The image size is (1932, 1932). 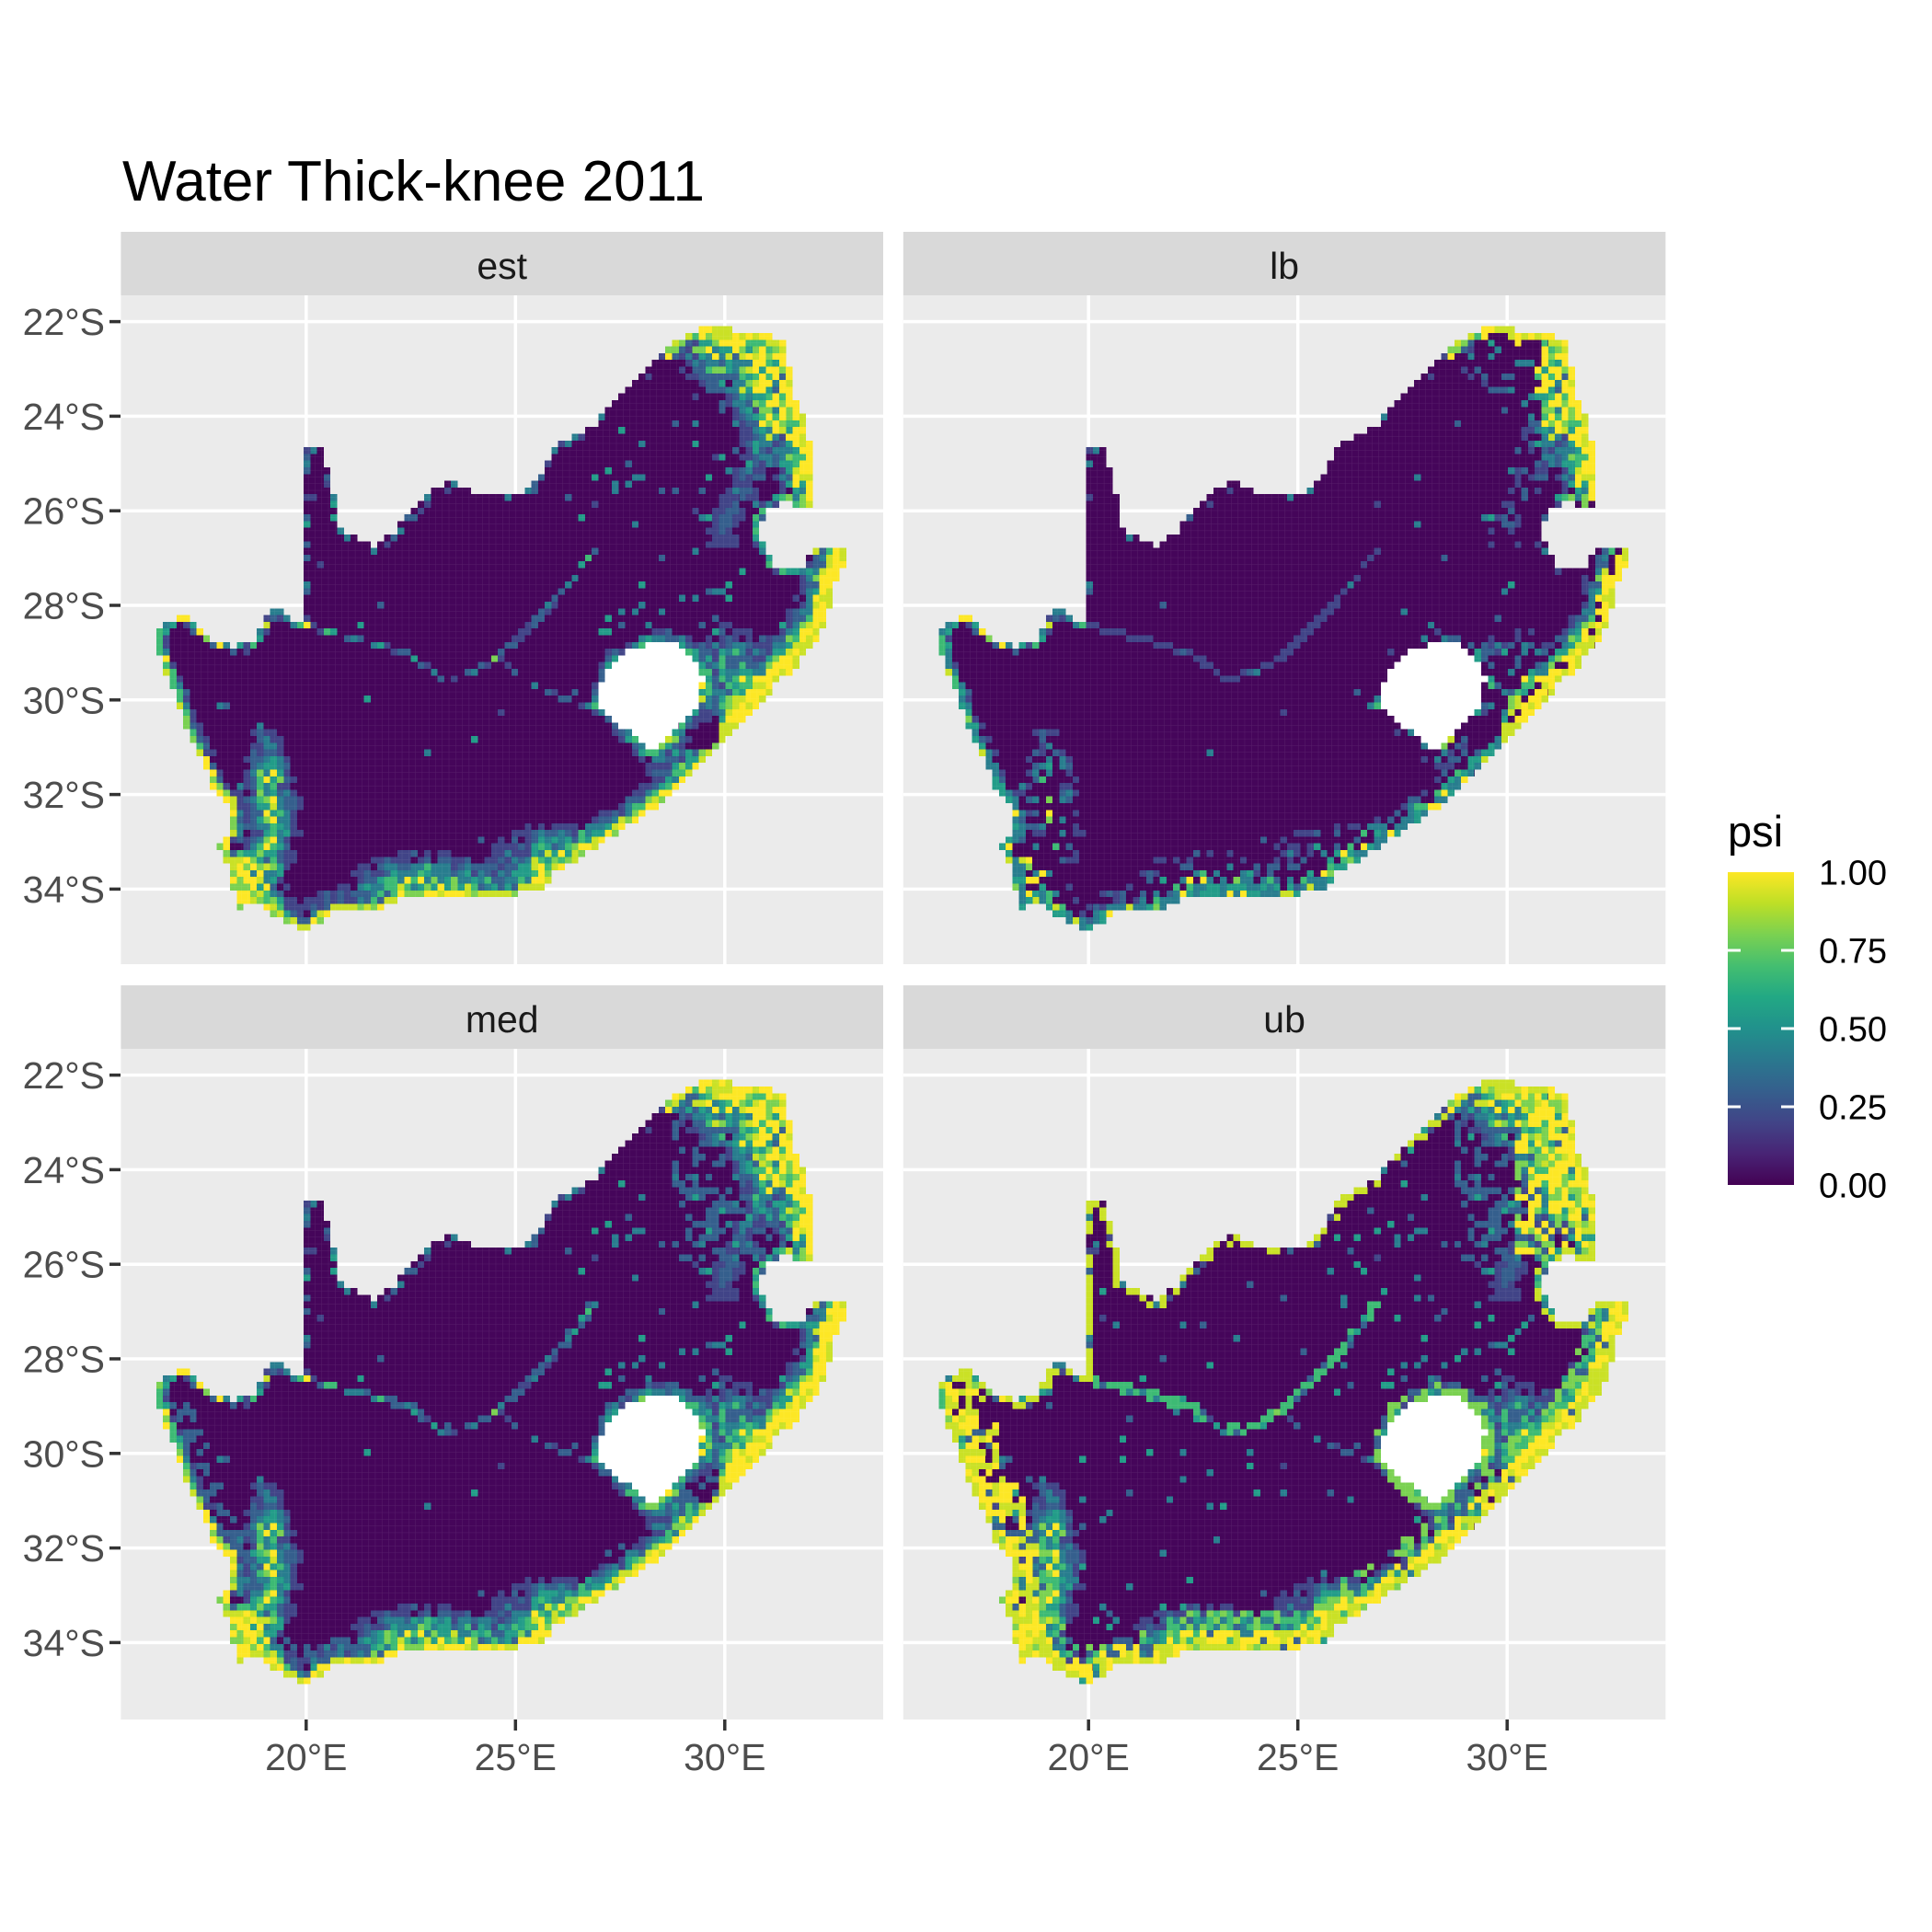 I want to click on svg-text: 0.75, so click(x=1853, y=952).